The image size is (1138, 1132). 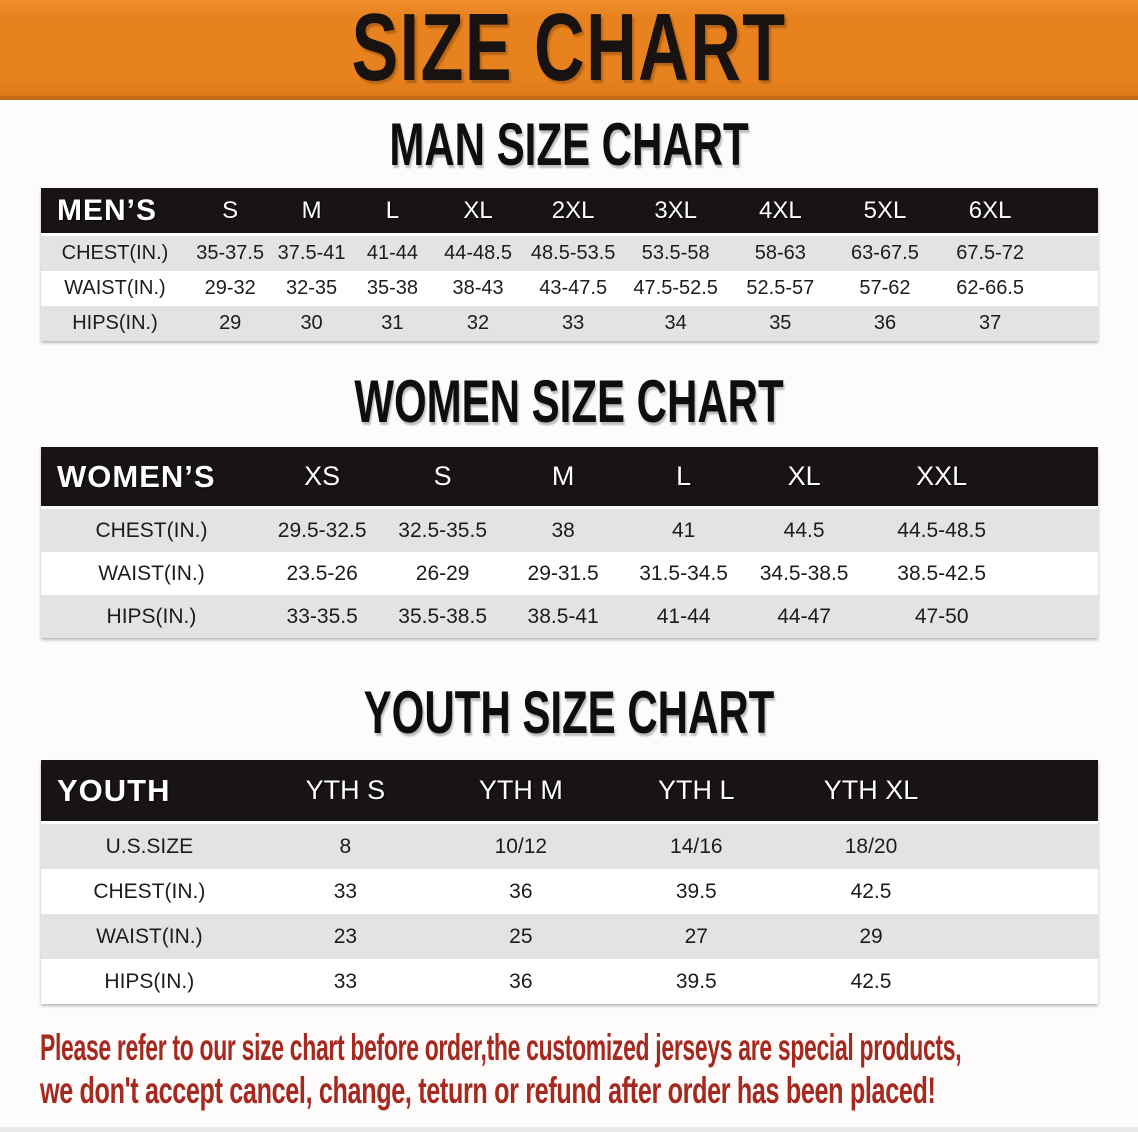 I want to click on size-value: 31, so click(x=392, y=323).